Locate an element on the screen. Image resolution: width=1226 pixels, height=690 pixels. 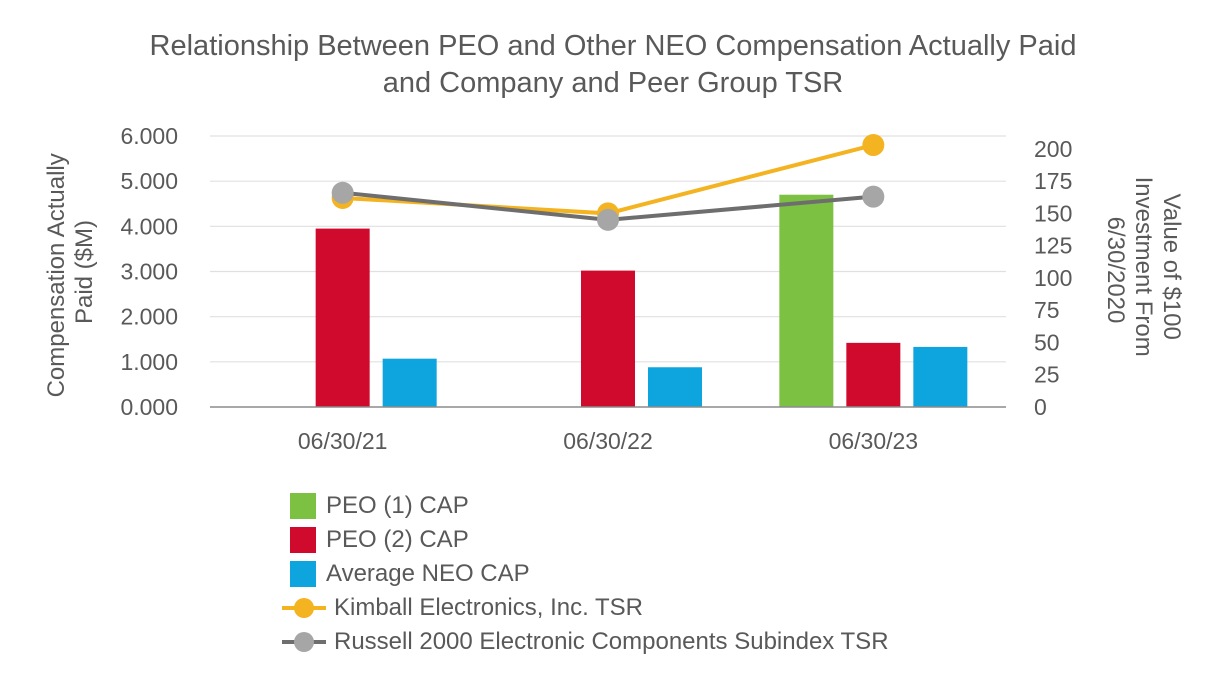
legend-swatch-peo2 is located at coordinates (303, 540).